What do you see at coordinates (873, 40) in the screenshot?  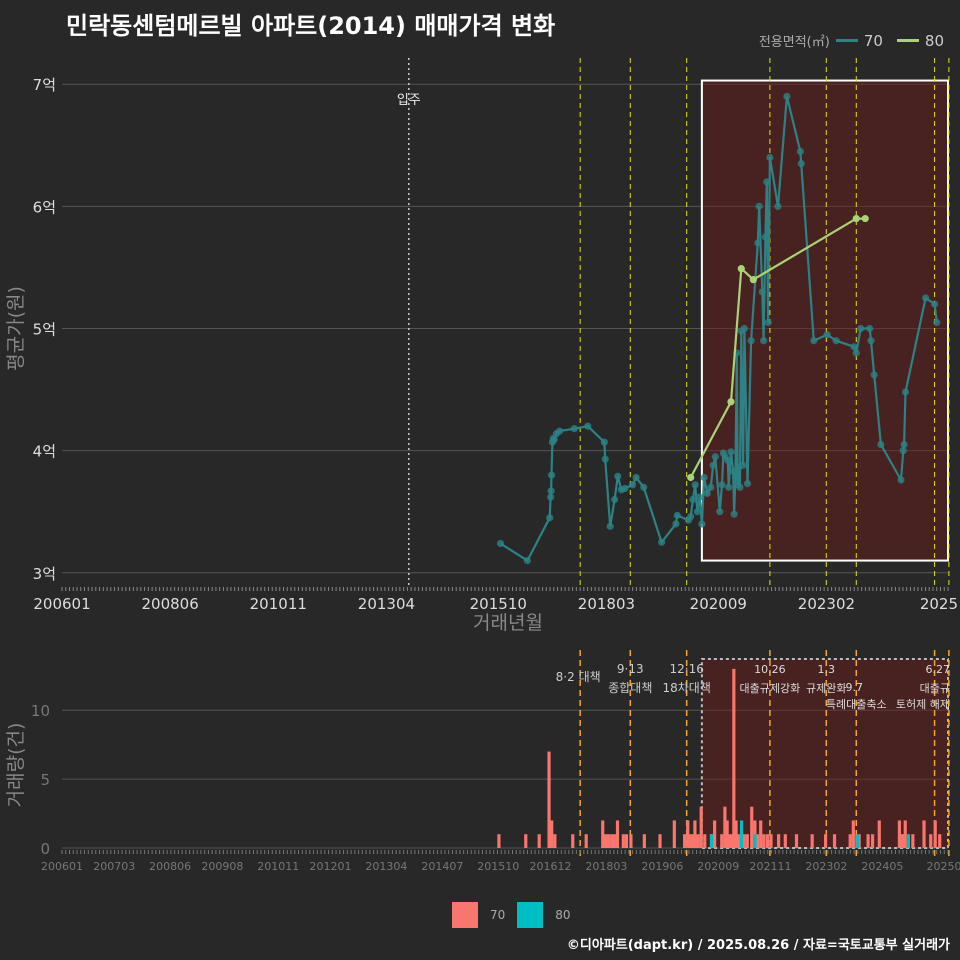 I see `legend-label-70: 70` at bounding box center [873, 40].